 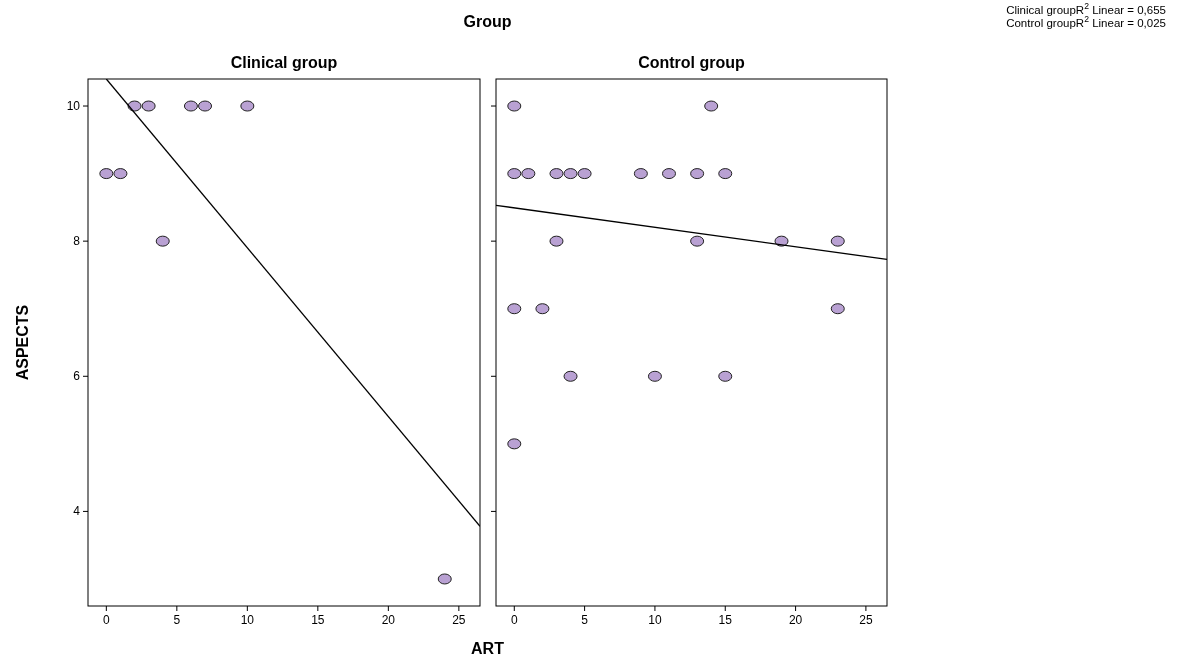 I want to click on y-tick-label: 8, so click(x=77, y=241).